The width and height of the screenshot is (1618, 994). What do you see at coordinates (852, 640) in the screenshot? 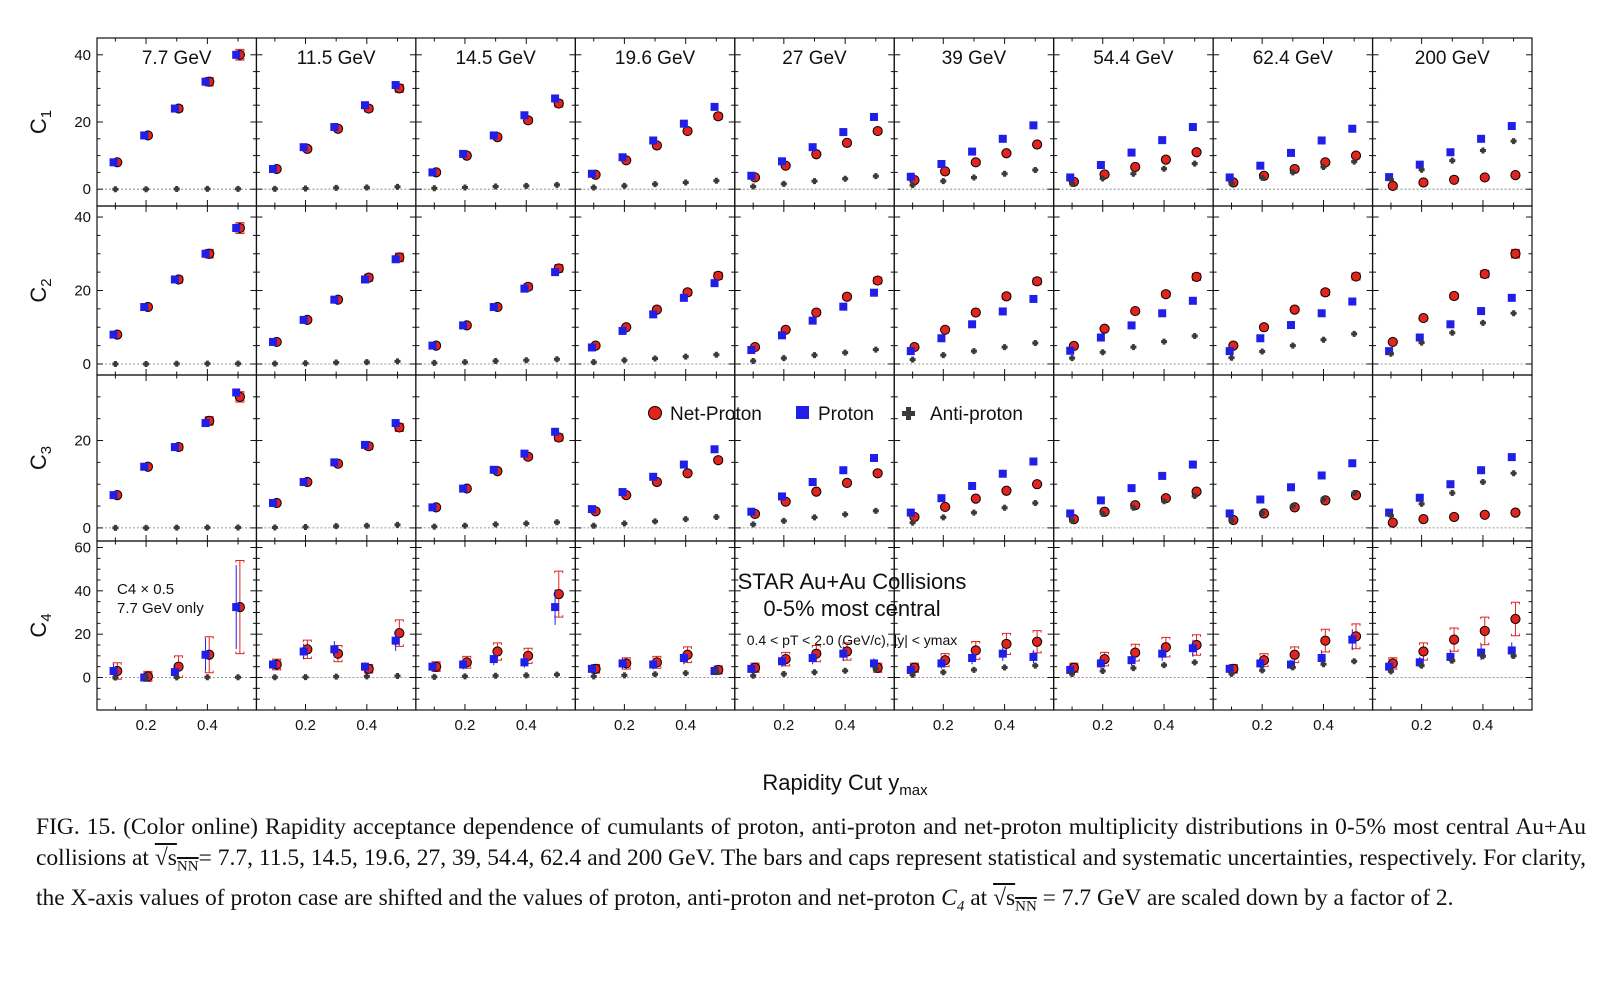
I see `annotation-line3: 0.4 < pT < 2.0 (GeV/c), |y| < ymax` at bounding box center [852, 640].